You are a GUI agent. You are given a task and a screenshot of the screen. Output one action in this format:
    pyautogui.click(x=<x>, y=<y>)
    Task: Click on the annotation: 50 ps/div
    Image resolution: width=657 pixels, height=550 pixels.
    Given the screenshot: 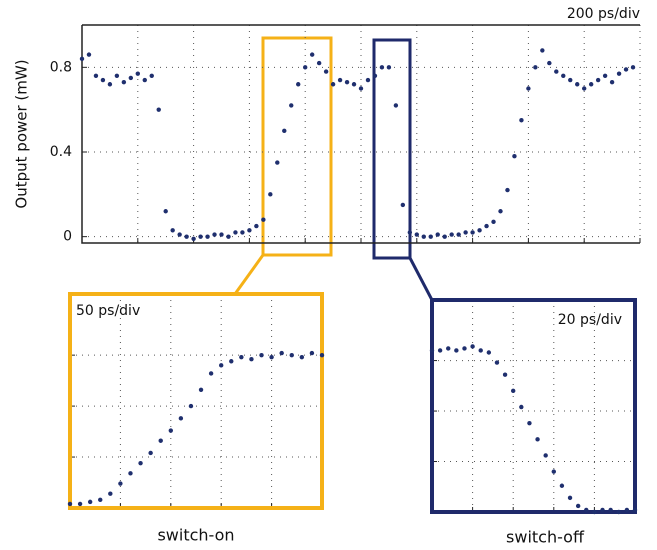 What is the action you would take?
    pyautogui.click(x=108, y=311)
    